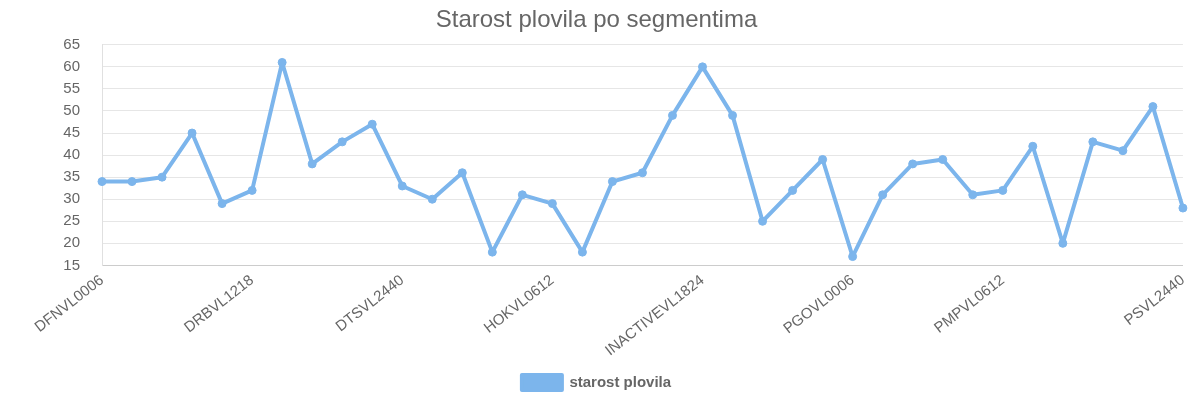  Describe the element at coordinates (596, 19) in the screenshot. I see `chart-title: Starost plovila po segmentima` at that location.